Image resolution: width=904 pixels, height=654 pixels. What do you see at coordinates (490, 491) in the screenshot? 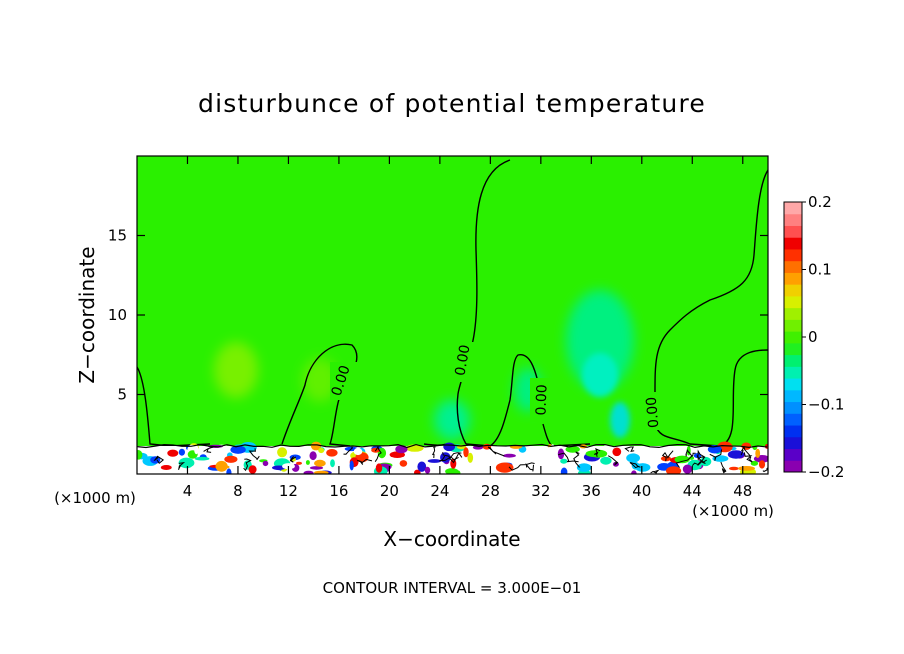
I see `x-tick-label: 28` at bounding box center [490, 491].